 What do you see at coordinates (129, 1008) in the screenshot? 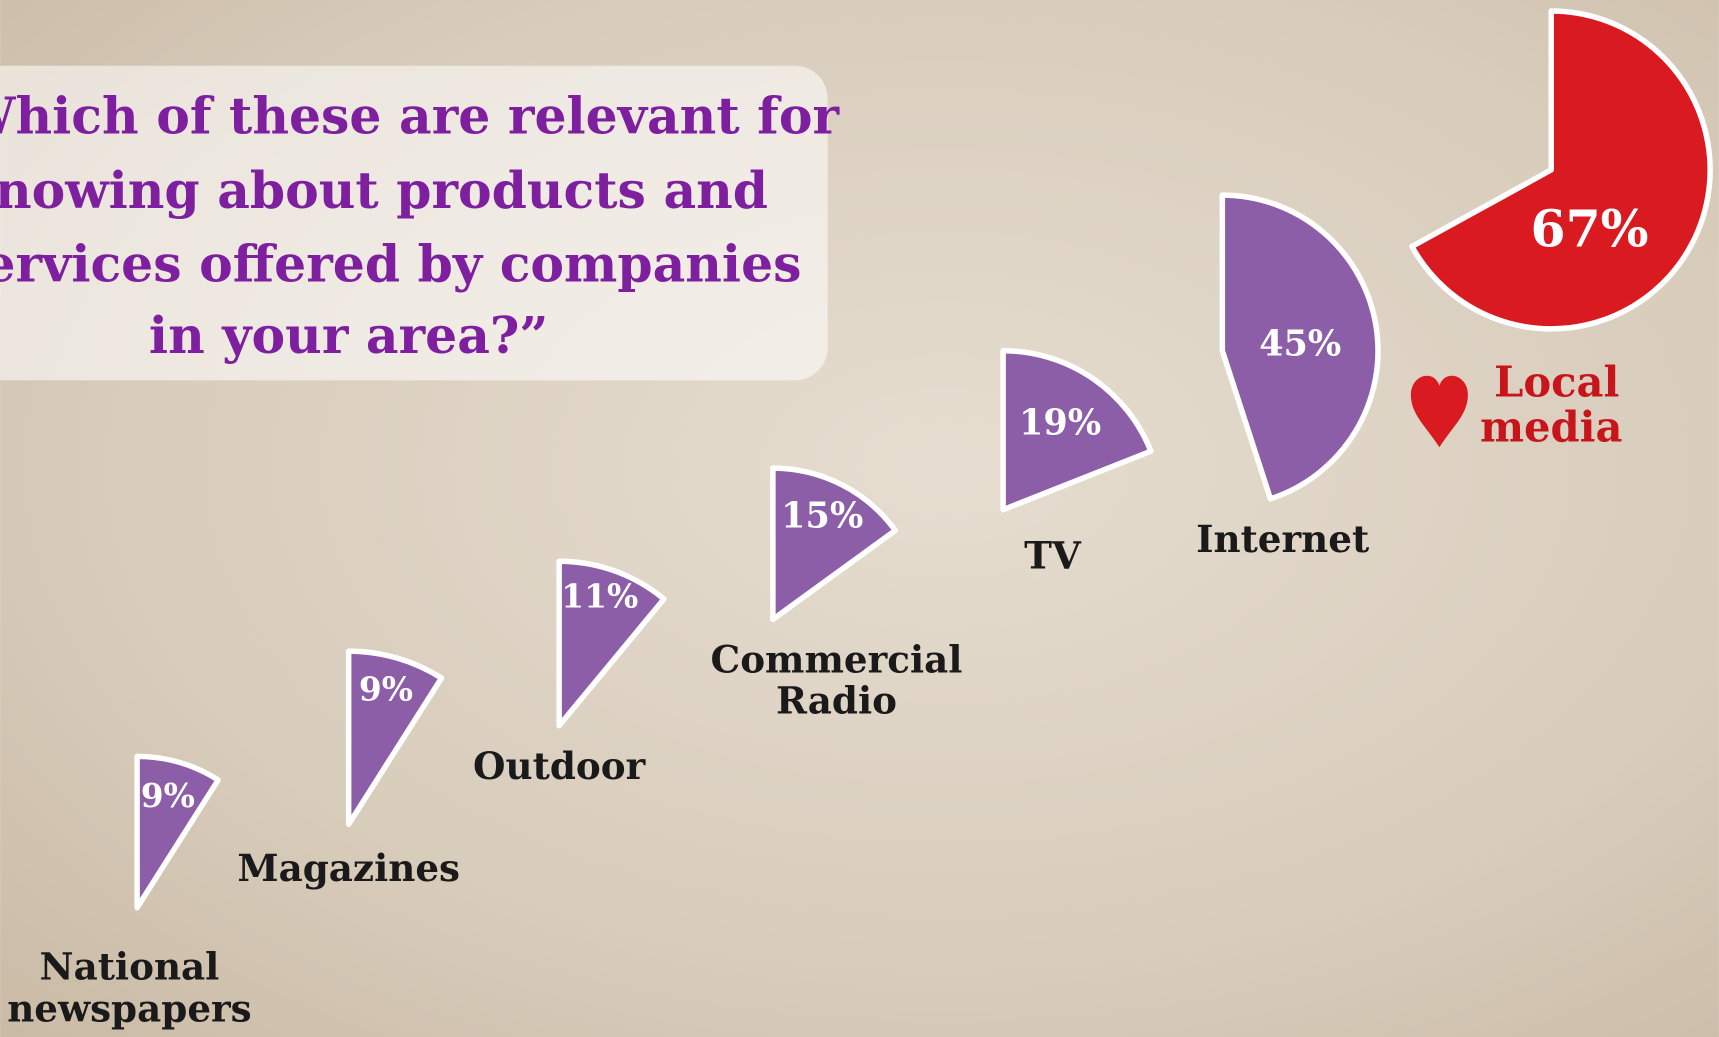
I see `category-label: newspapers` at bounding box center [129, 1008].